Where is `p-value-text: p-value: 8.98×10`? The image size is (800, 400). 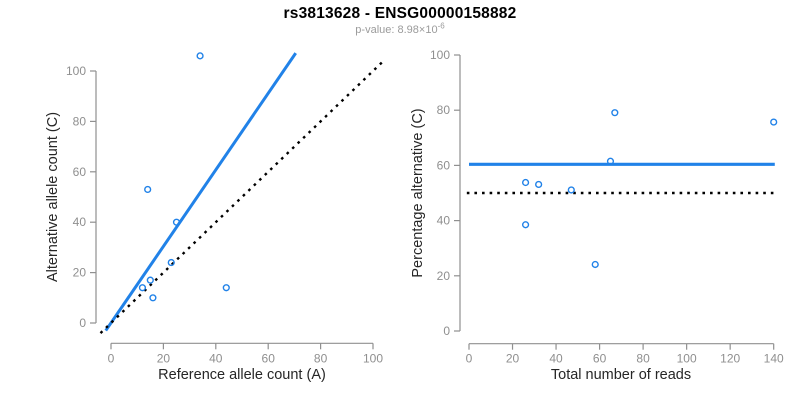 p-value-text: p-value: 8.98×10 is located at coordinates (396, 30).